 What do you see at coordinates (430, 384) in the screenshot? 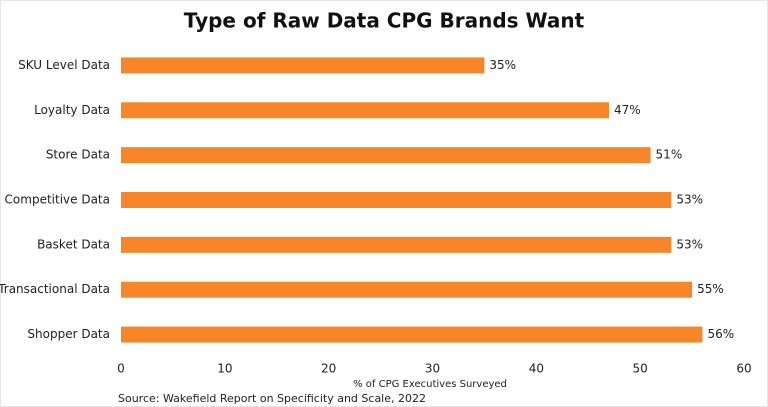
I see `x-axis-label: % of CPG Executives Surveyed` at bounding box center [430, 384].